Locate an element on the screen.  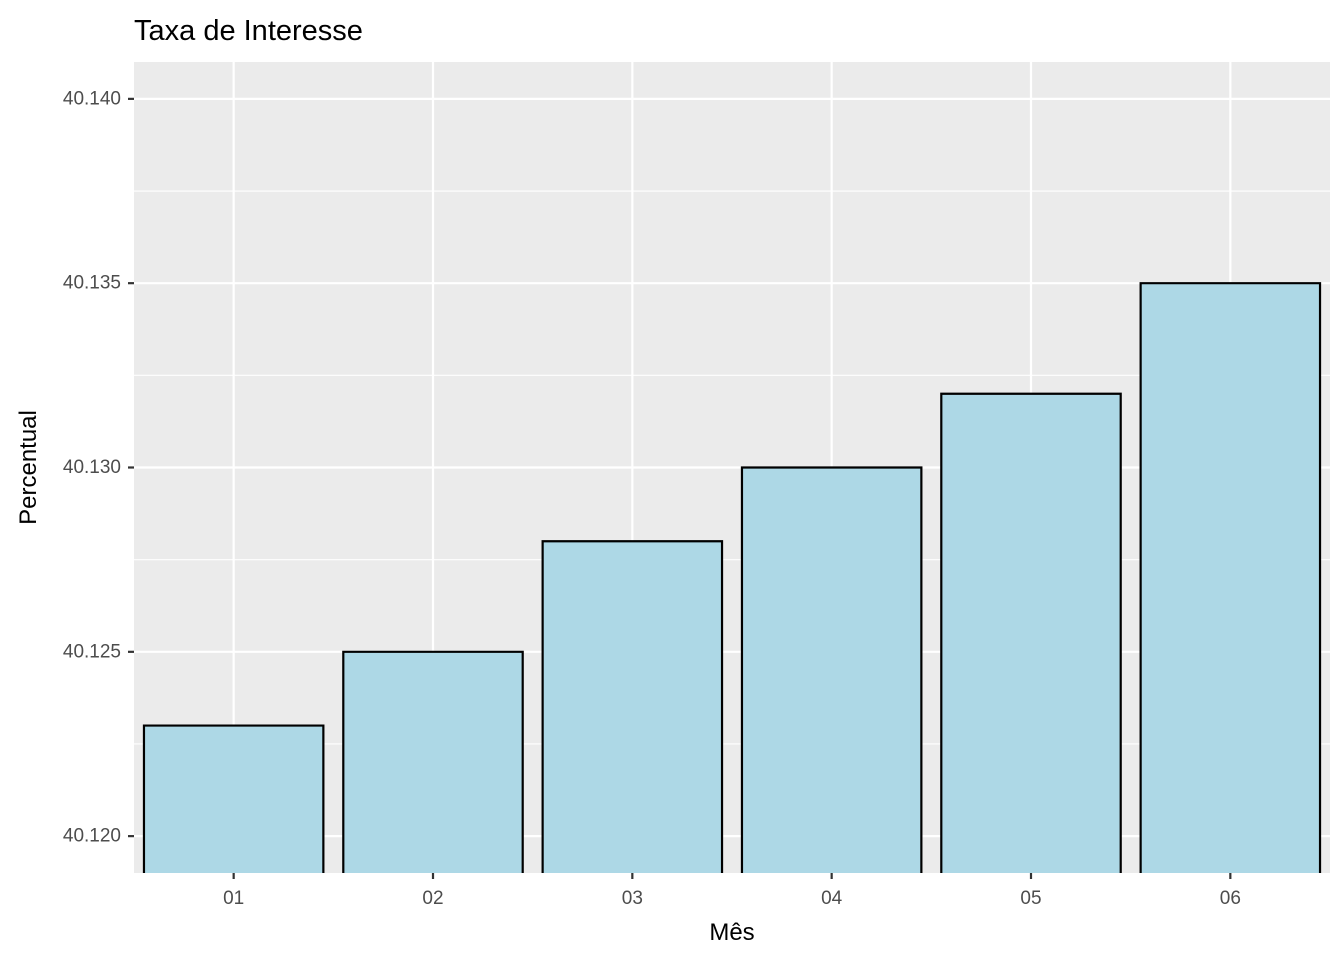
x-tick-label: 03 is located at coordinates (632, 898).